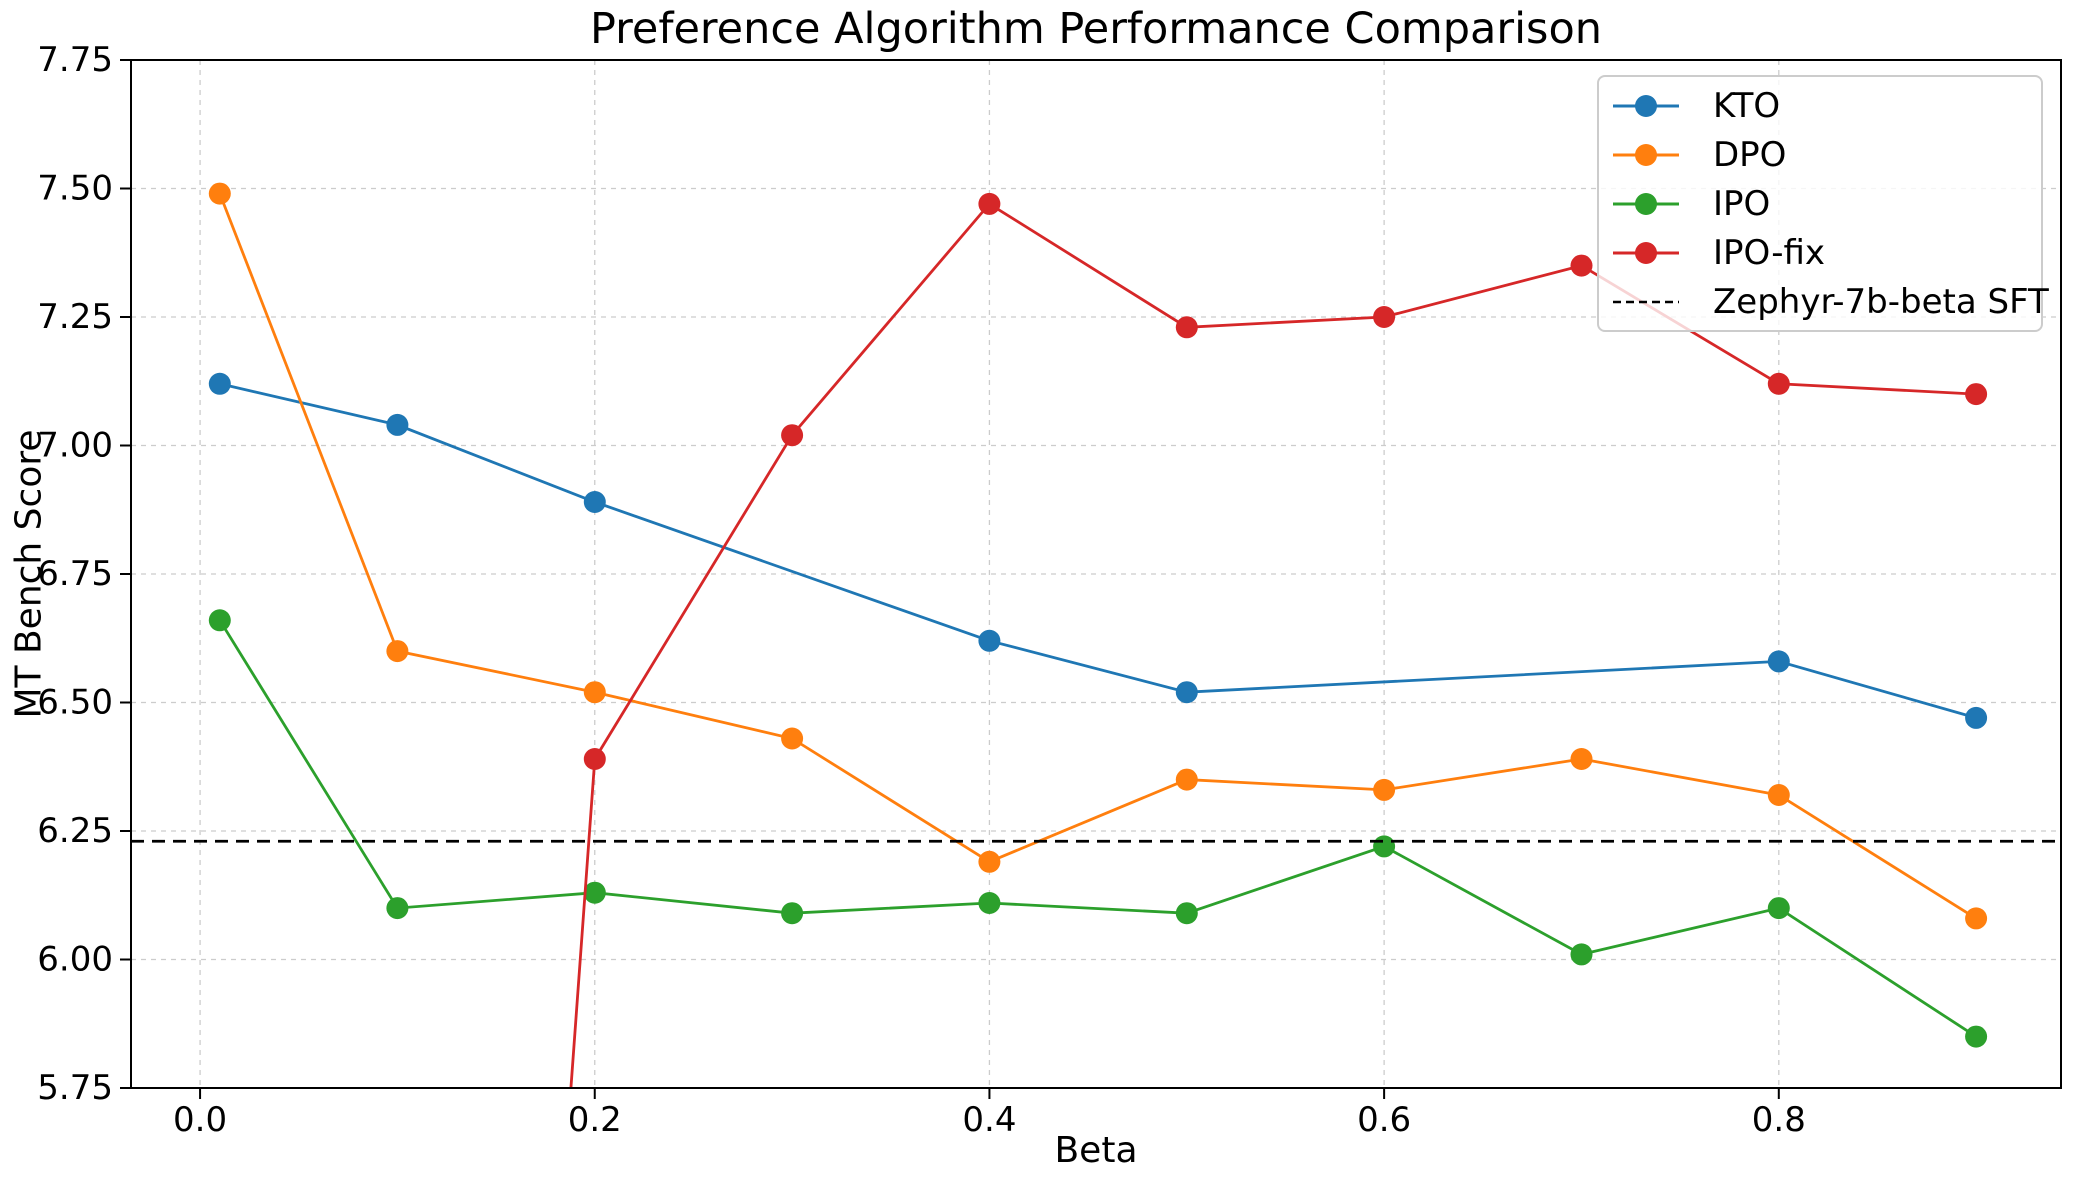 This screenshot has width=2076, height=1182. I want to click on legend-item-ipo-fix: IPO-fix, so click(1826, 252).